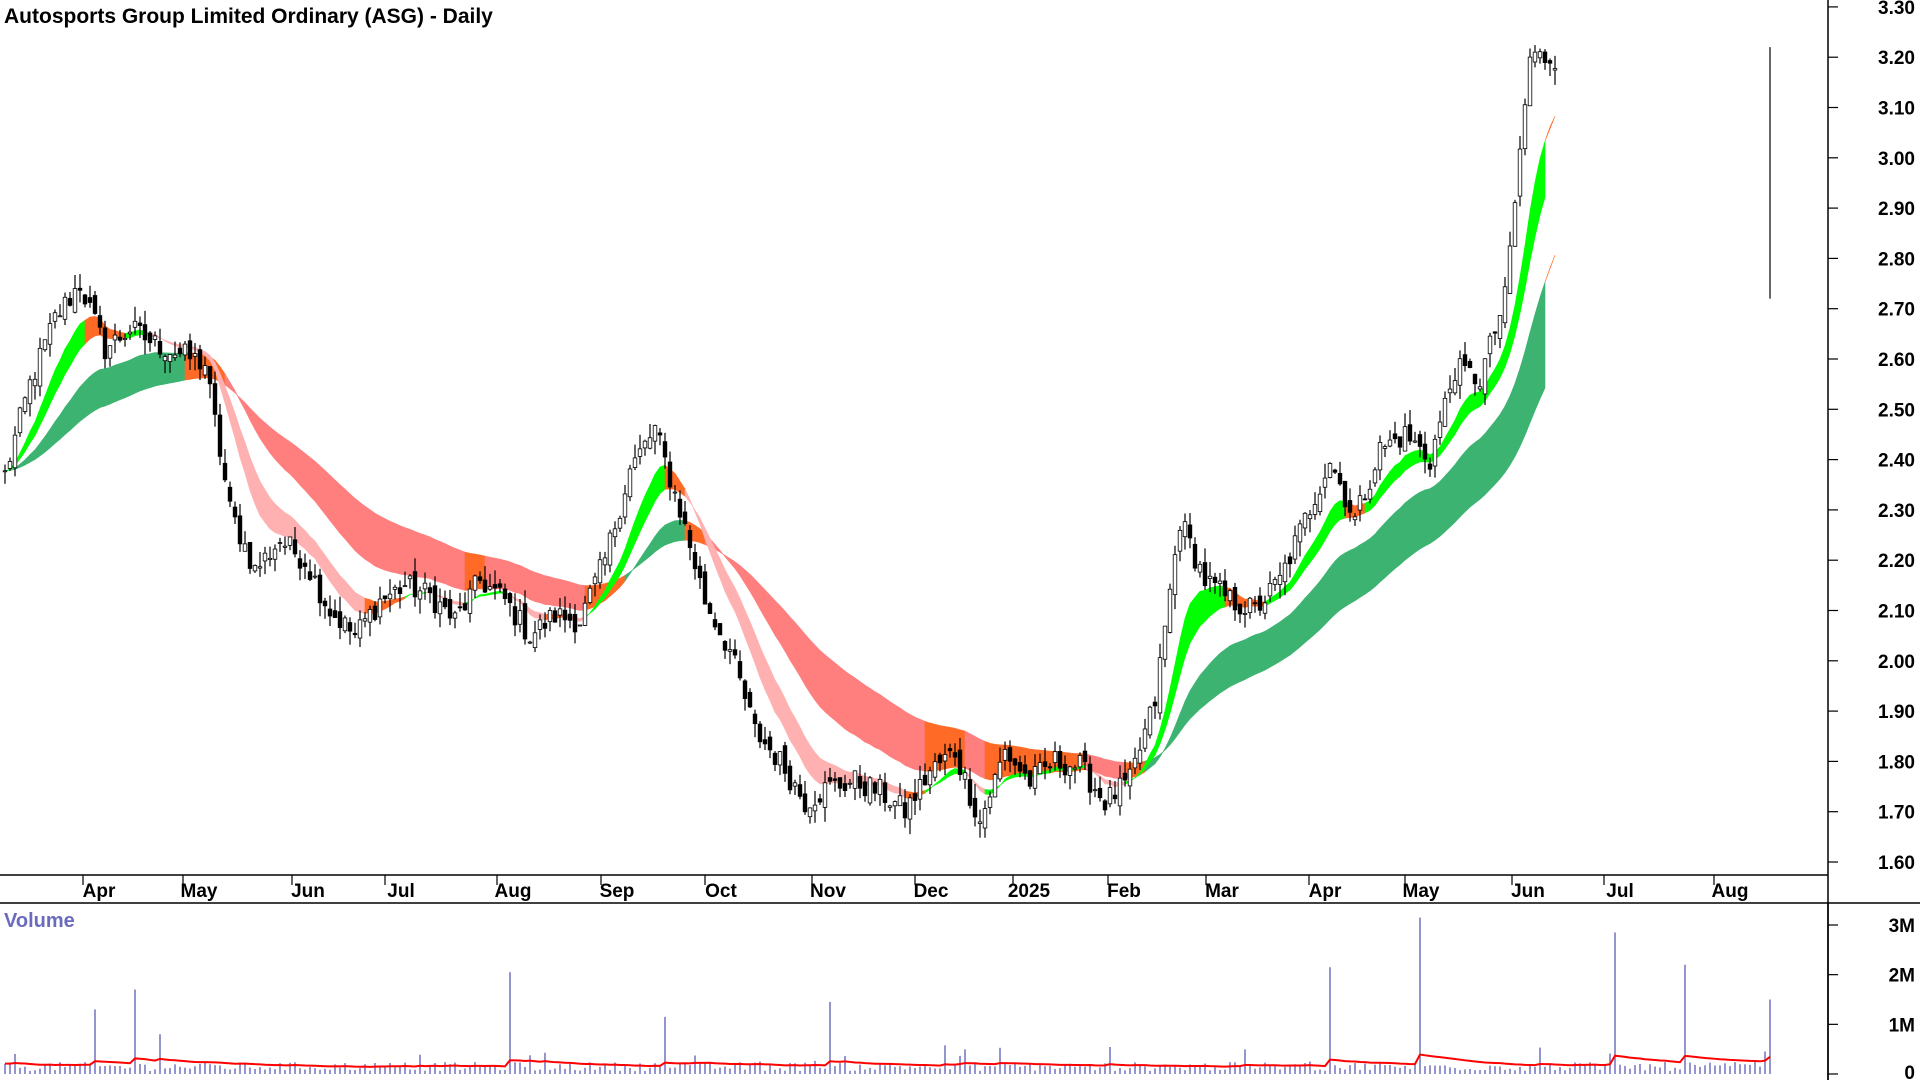 This screenshot has width=1920, height=1080. What do you see at coordinates (400, 891) in the screenshot?
I see `date-tick-label: Jul` at bounding box center [400, 891].